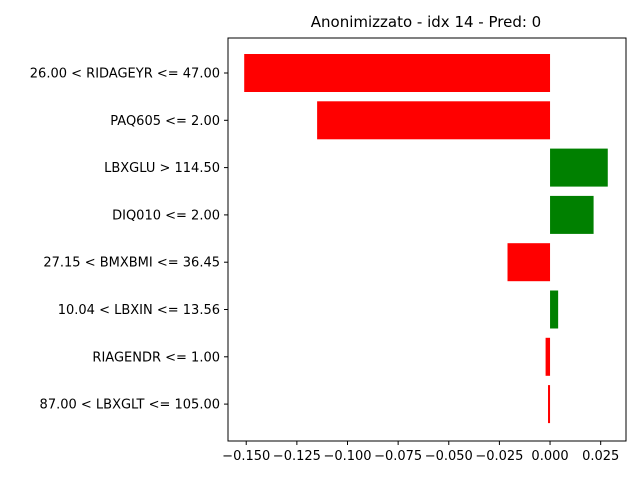 Image resolution: width=640 pixels, height=480 pixels. I want to click on category-label: 87.00 < LBXGLT <= 105.00, so click(130, 405).